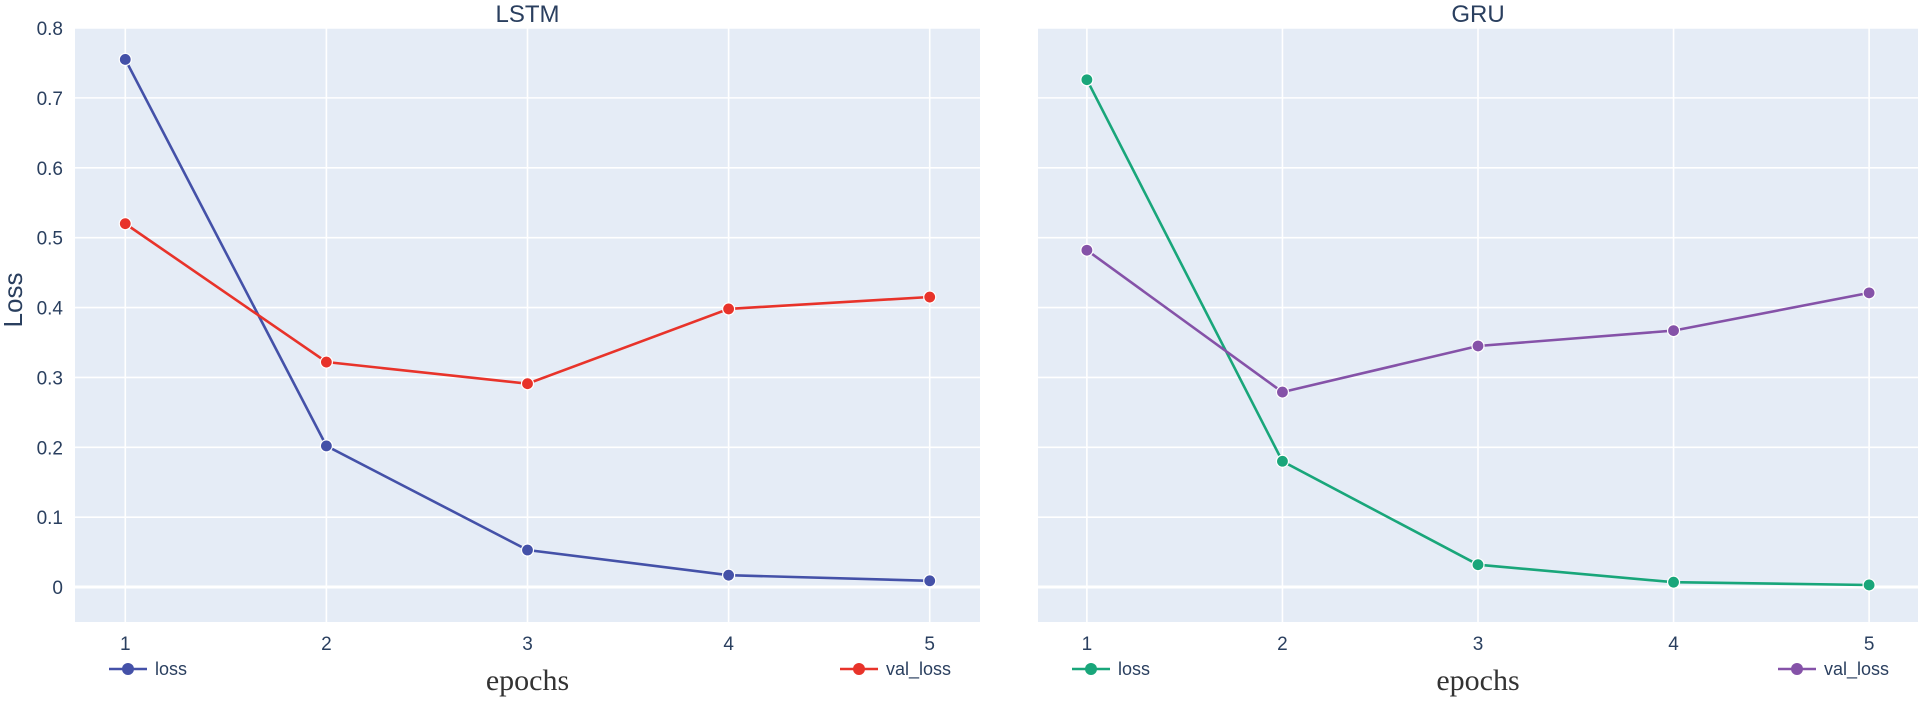 This screenshot has height=701, width=1930. Describe the element at coordinates (57, 588) in the screenshot. I see `lstm-y-tick-label: 0` at that location.